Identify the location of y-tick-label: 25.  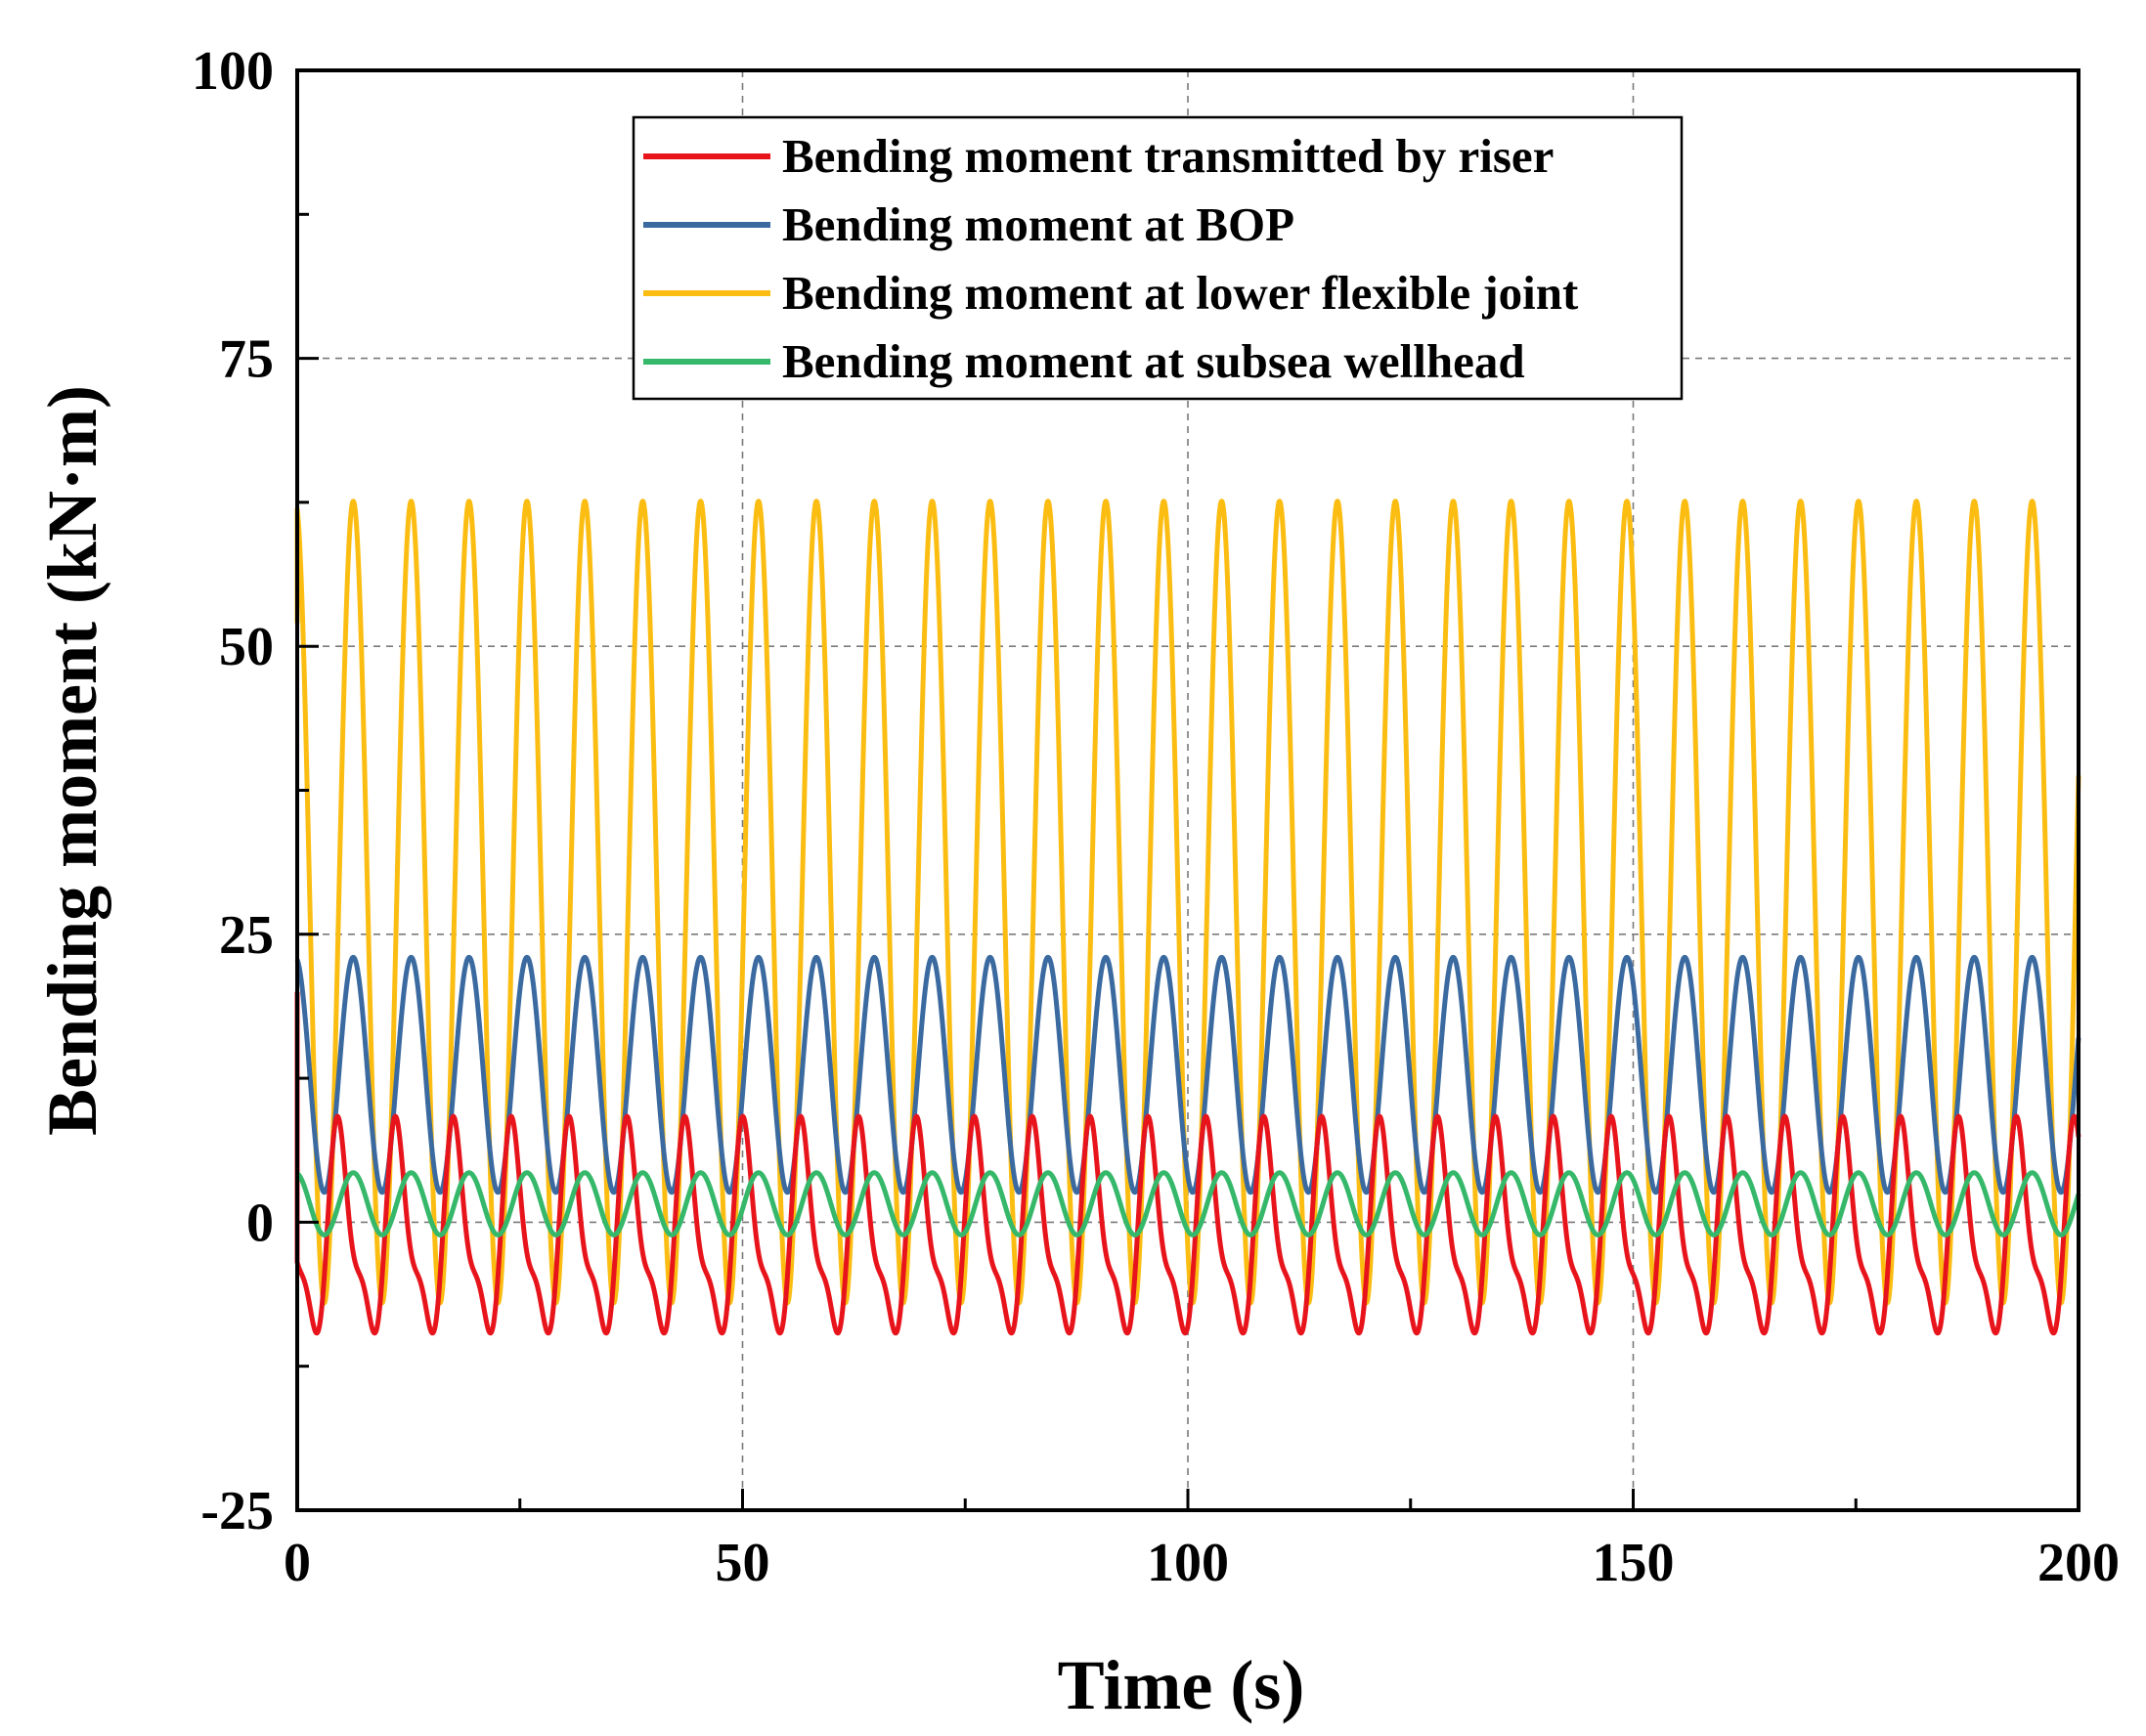
(246, 935).